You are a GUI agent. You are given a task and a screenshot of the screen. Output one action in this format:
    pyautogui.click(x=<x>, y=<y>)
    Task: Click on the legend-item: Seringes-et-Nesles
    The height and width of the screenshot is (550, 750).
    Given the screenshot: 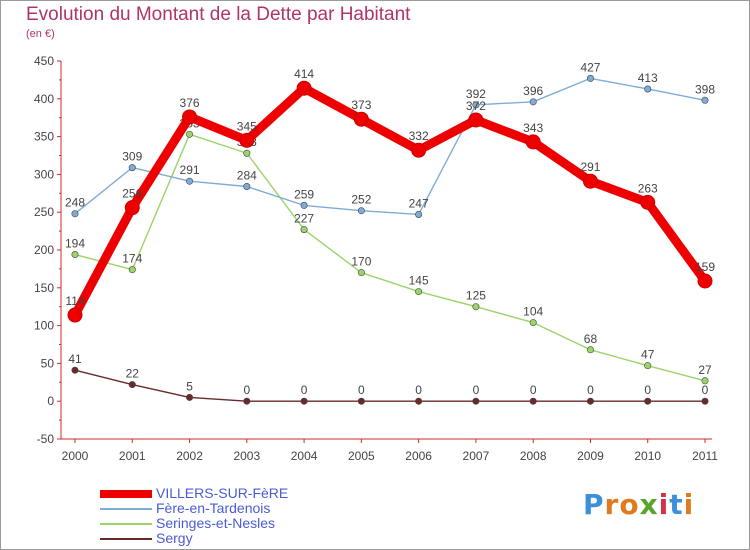 What is the action you would take?
    pyautogui.click(x=215, y=523)
    